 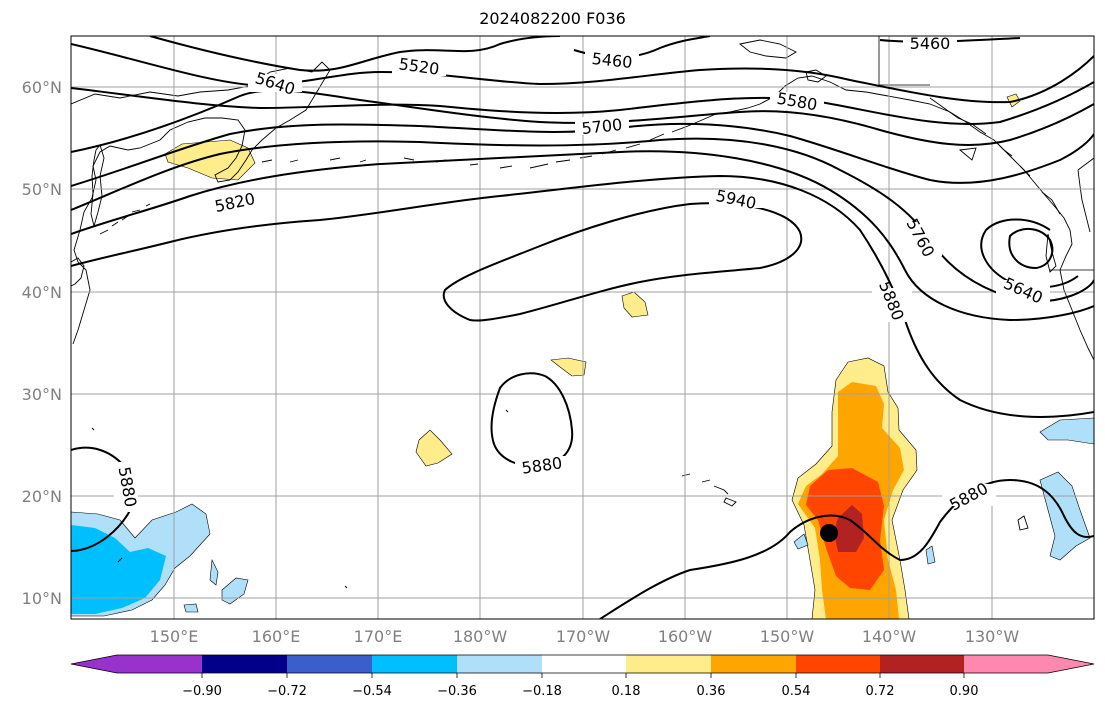 I want to click on colorbar-extend-high, so click(x=1071, y=664).